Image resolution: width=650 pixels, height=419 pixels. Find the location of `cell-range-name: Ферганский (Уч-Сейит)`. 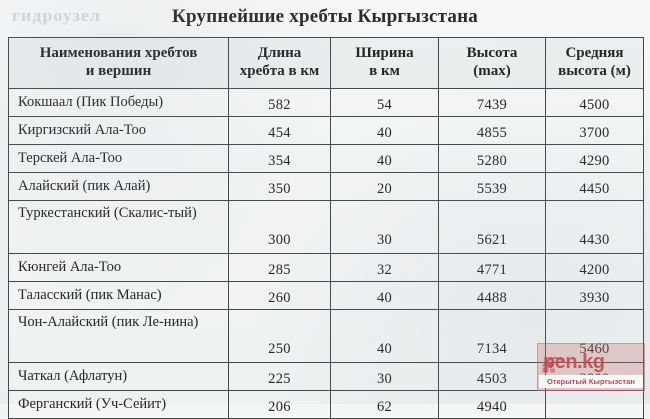

cell-range-name: Ферганский (Уч-Сейит) is located at coordinates (118, 404).